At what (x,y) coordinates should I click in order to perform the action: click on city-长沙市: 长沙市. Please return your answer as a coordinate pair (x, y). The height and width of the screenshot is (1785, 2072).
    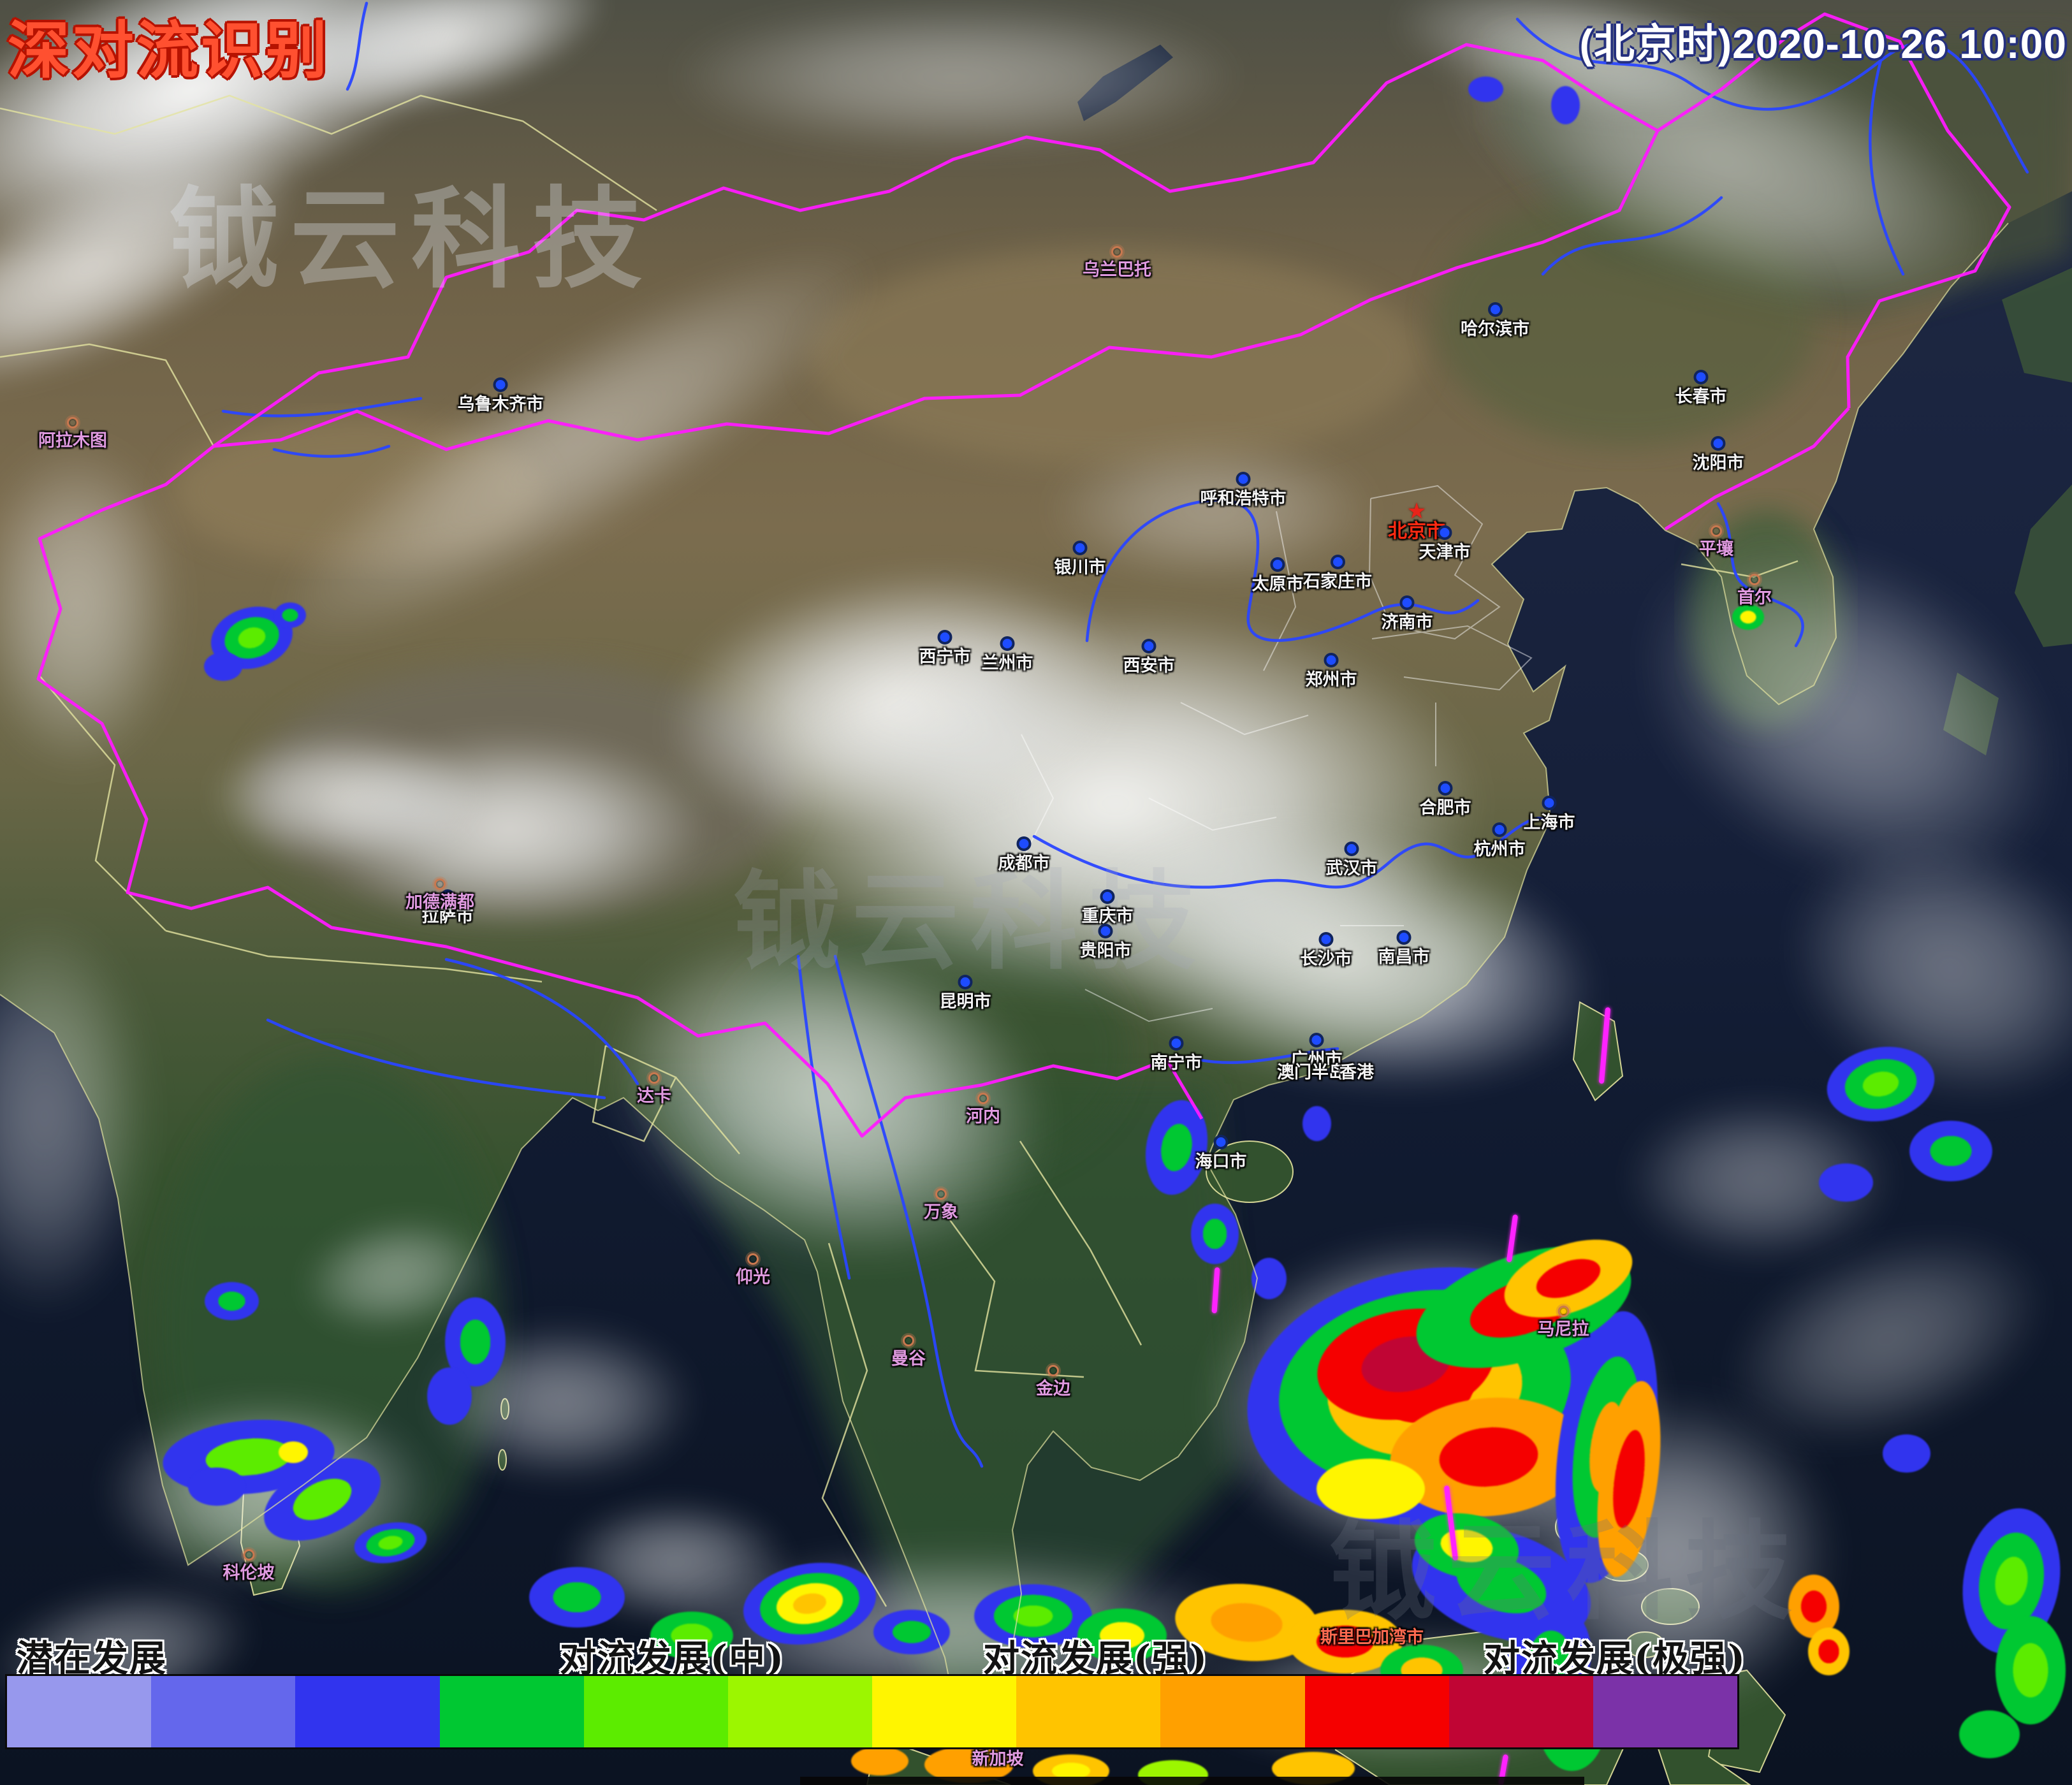
    Looking at the image, I should click on (1326, 950).